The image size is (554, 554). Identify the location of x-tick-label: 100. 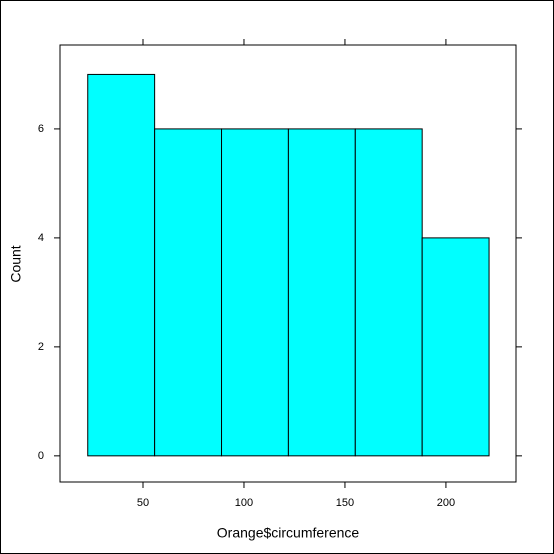
(244, 503).